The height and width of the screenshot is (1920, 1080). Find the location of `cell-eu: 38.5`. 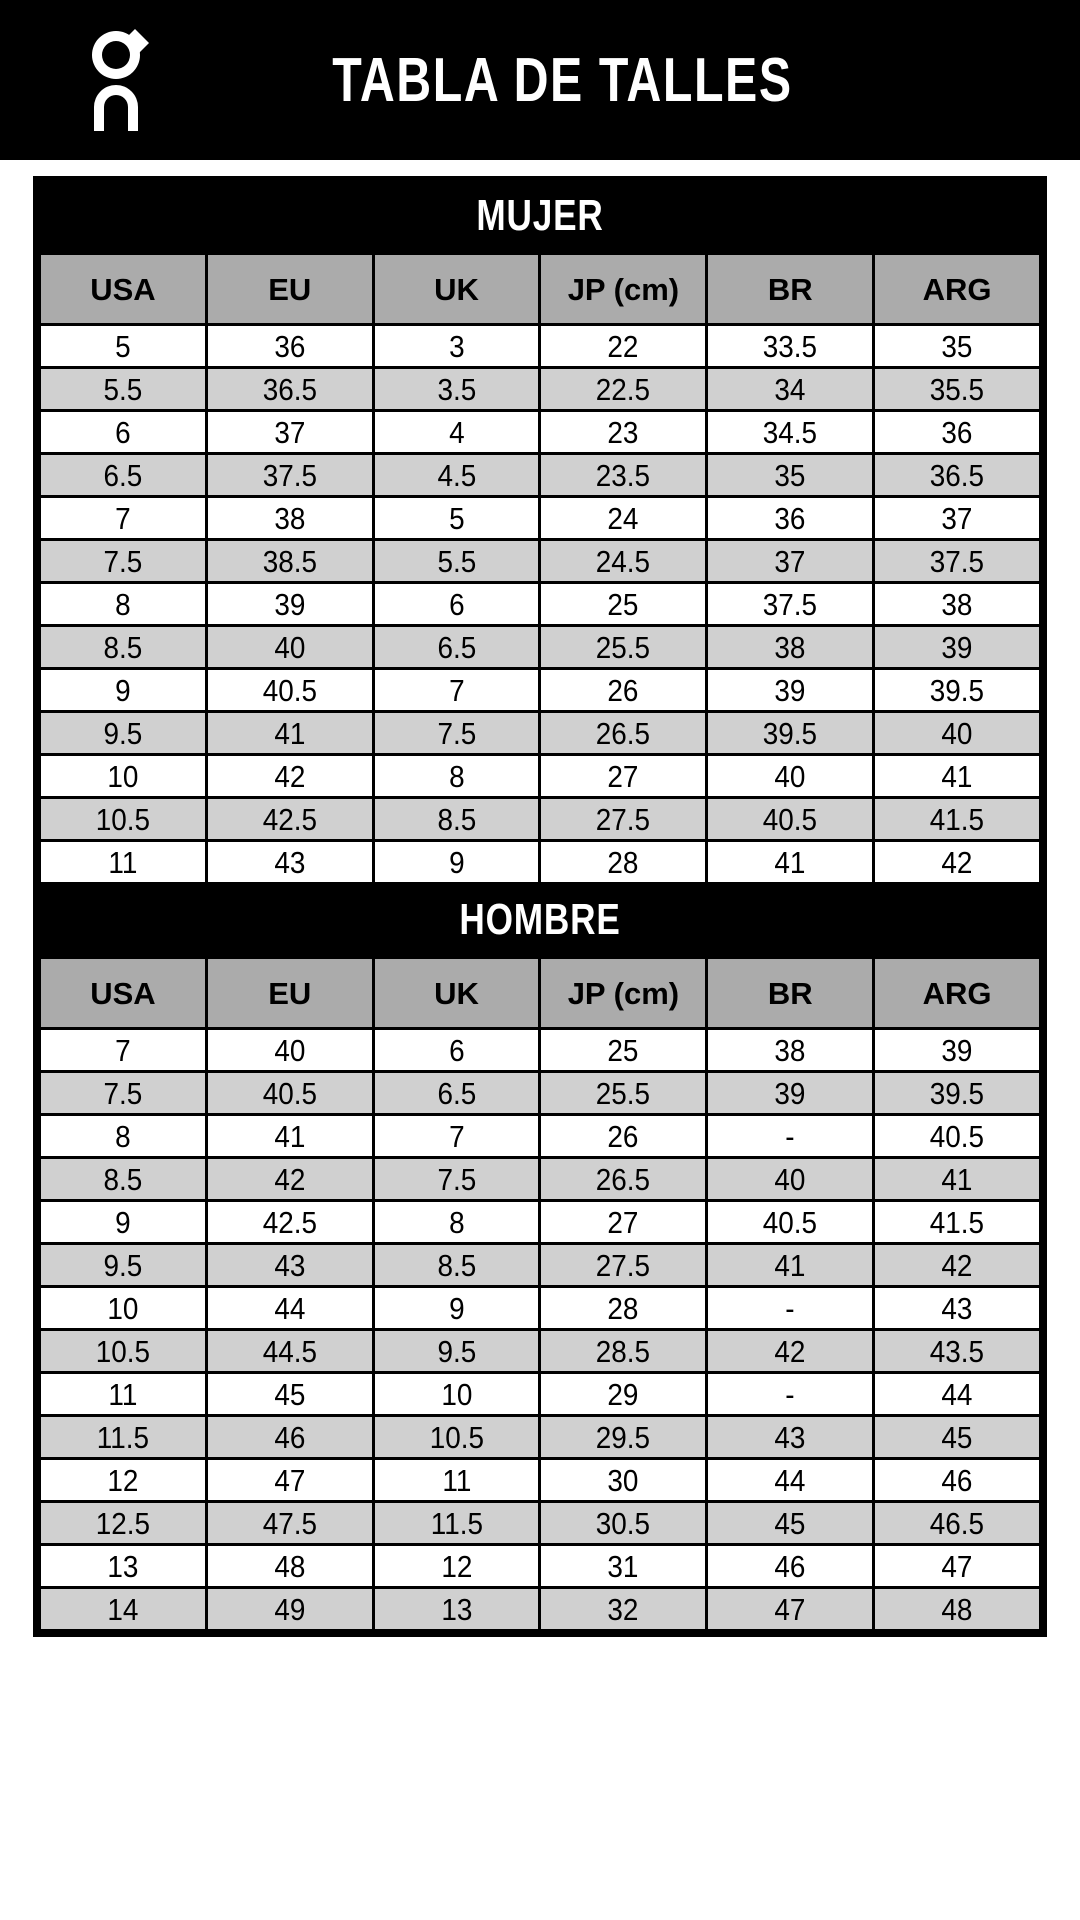

cell-eu: 38.5 is located at coordinates (289, 561).